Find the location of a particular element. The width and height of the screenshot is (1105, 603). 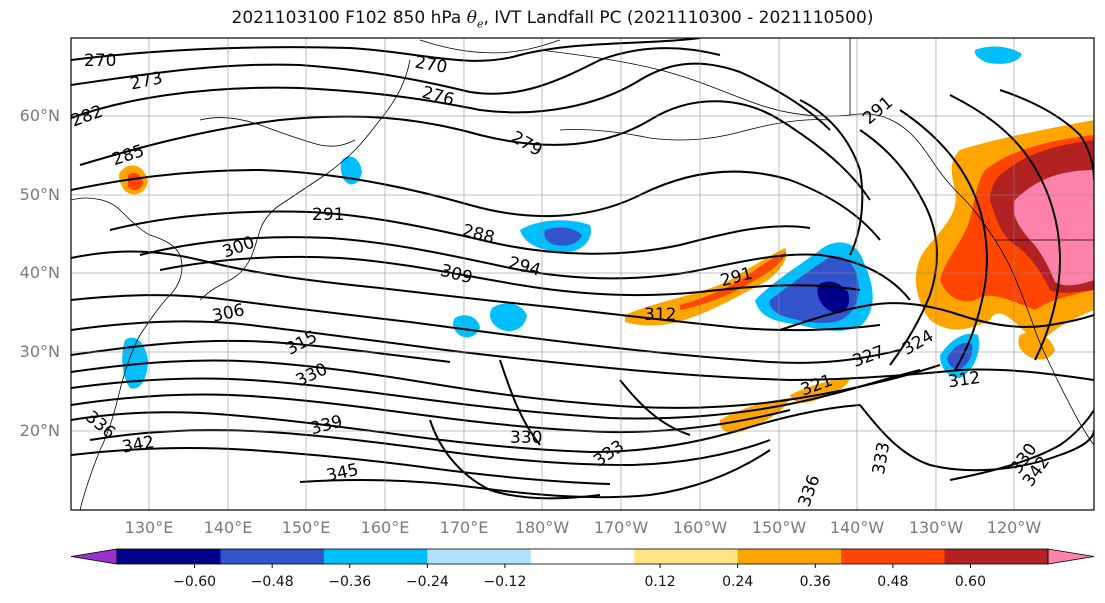

positive-anomaly-subtropical-streak is located at coordinates (706, 287).